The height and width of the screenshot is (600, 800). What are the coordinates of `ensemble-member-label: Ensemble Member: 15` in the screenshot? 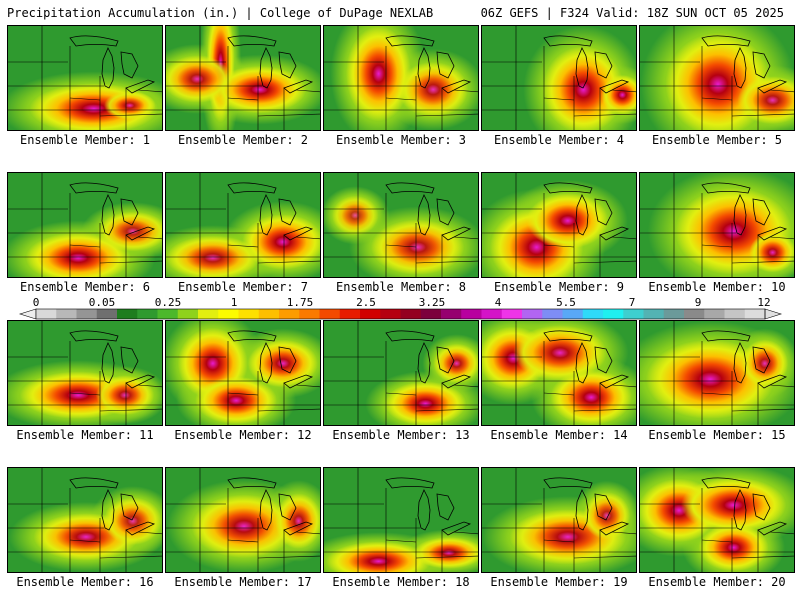 It's located at (717, 435).